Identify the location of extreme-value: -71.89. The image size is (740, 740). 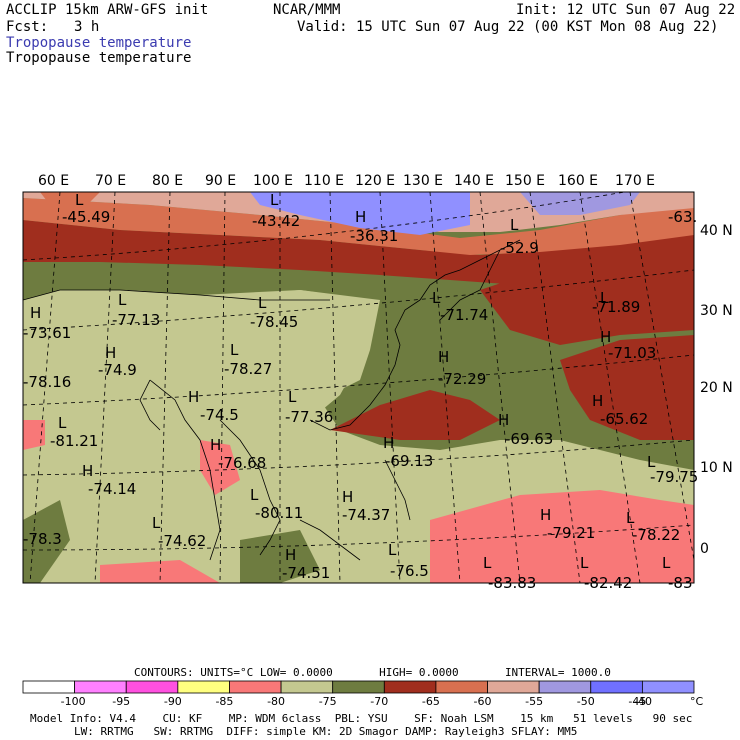
(616, 307).